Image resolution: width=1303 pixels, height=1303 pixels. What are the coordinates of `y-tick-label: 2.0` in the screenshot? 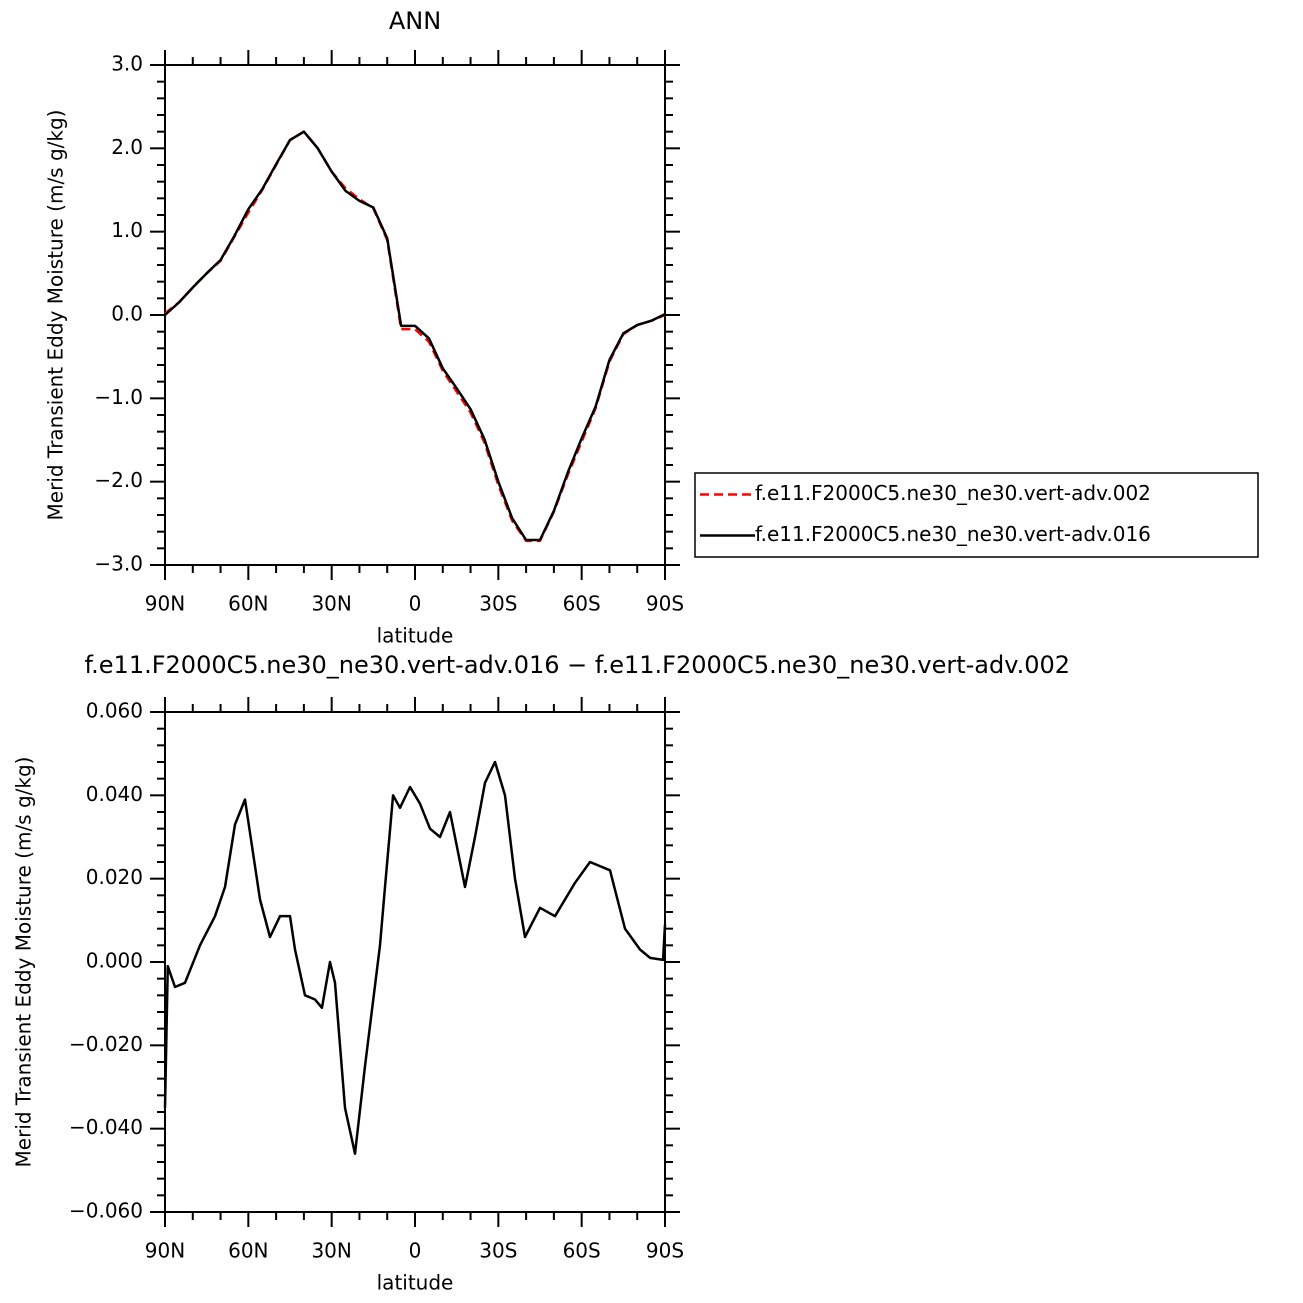 It's located at (127, 147).